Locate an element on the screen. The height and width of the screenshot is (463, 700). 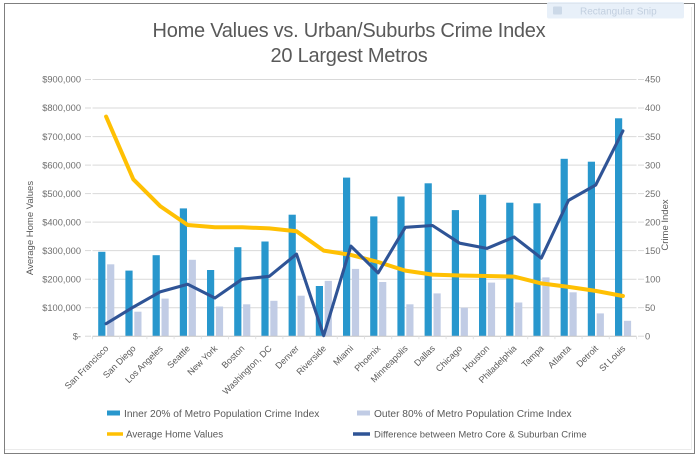
svg-text: 100 is located at coordinates (653, 279).